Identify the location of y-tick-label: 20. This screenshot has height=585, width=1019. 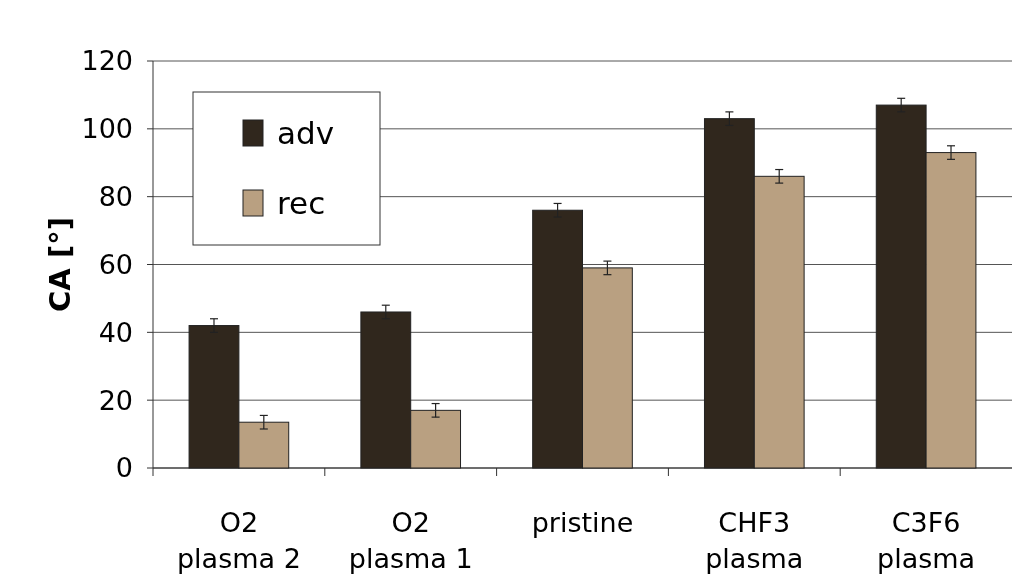
(115, 400).